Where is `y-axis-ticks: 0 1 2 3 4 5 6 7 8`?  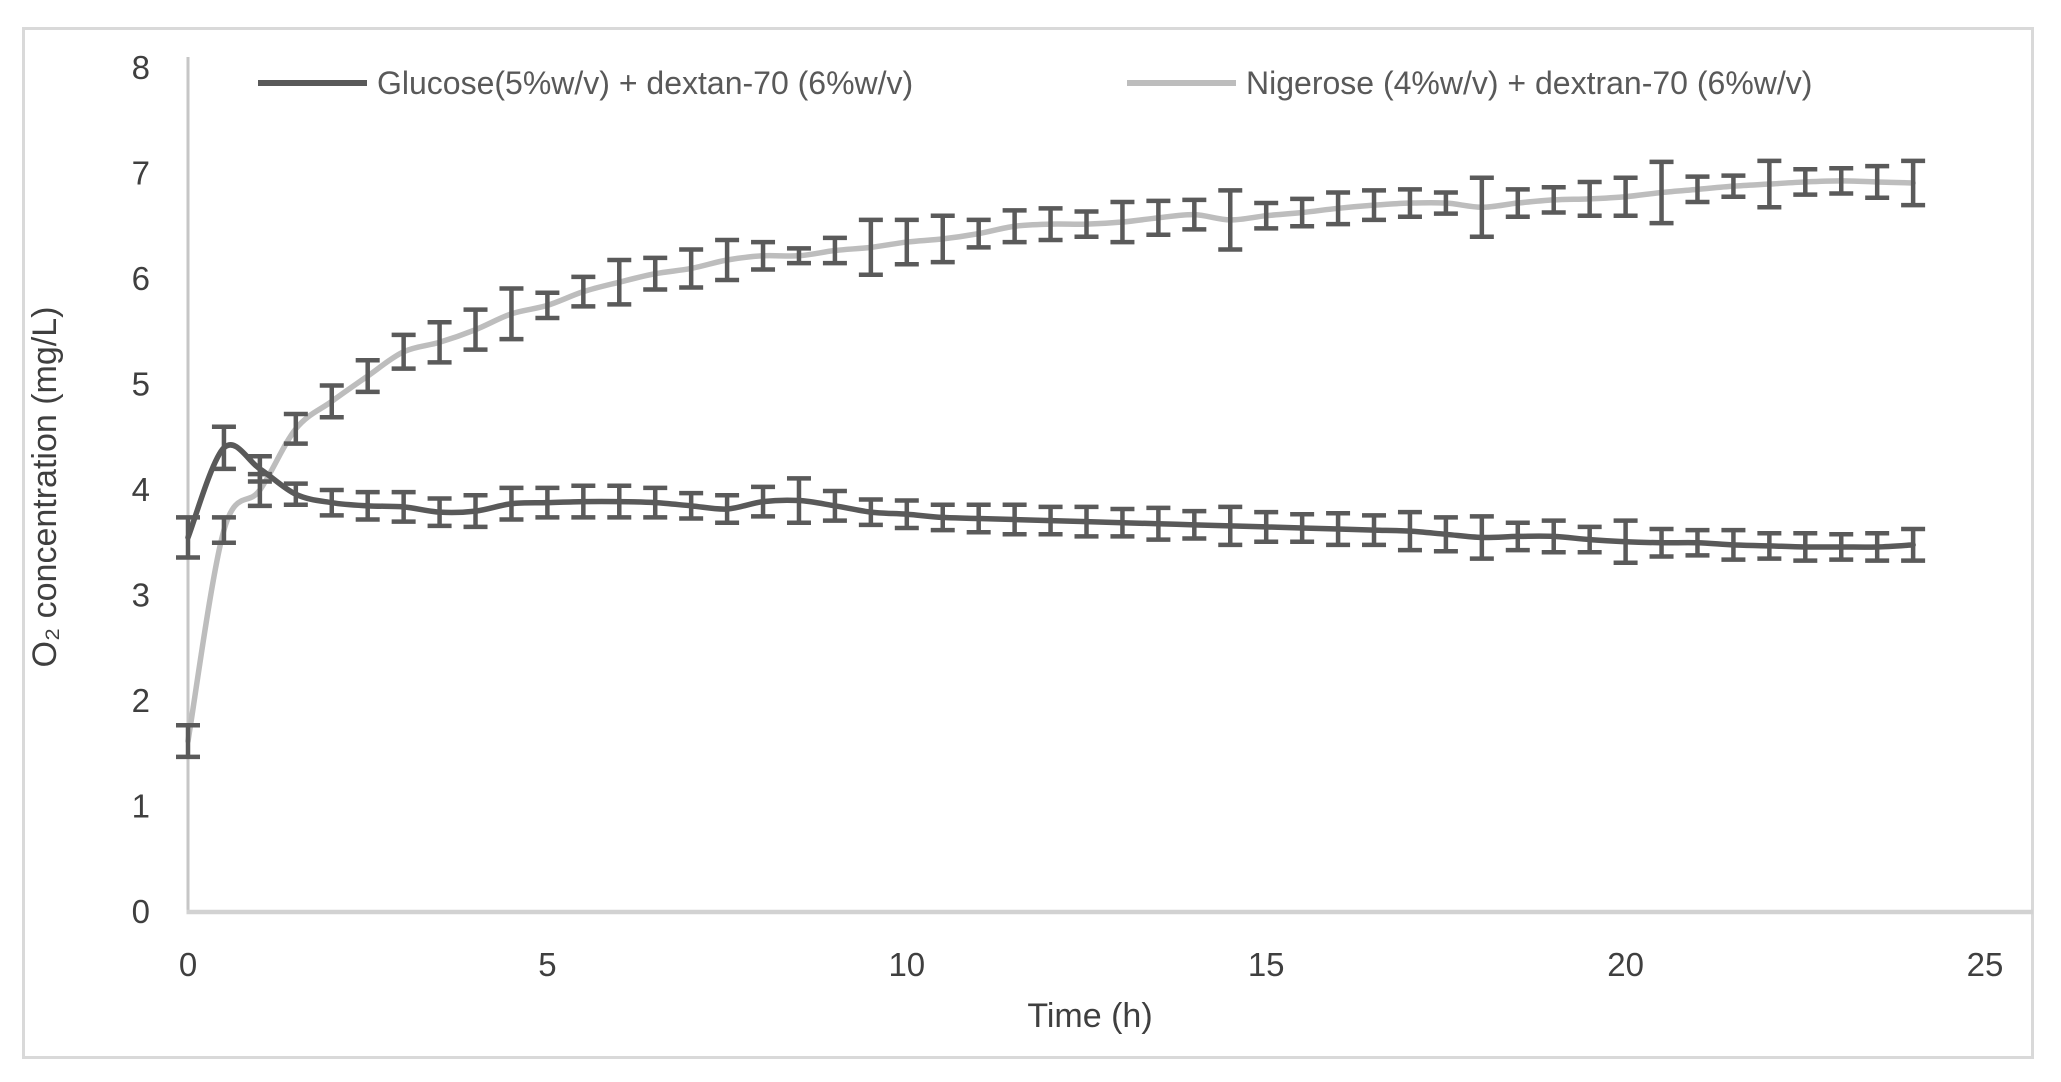 y-axis-ticks: 0 1 2 3 4 5 6 7 8 is located at coordinates (141, 489).